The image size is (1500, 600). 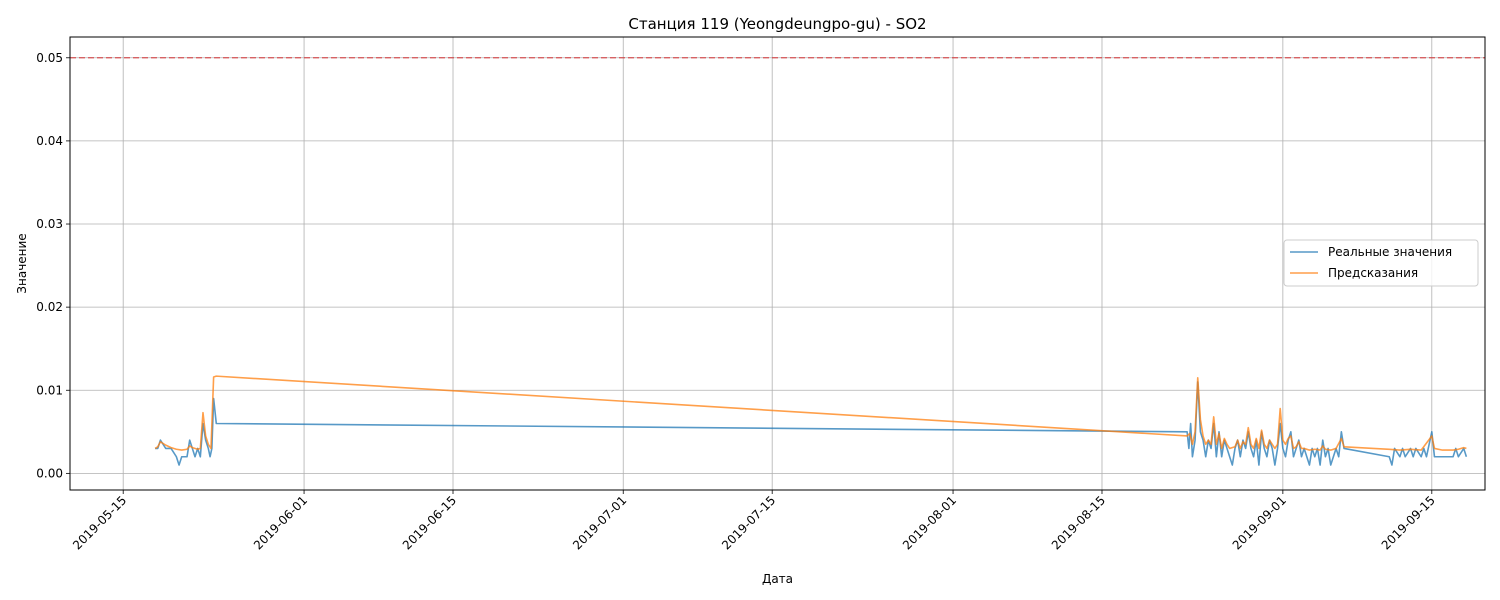 I want to click on y-tick-label: 0.02, so click(x=49, y=307).